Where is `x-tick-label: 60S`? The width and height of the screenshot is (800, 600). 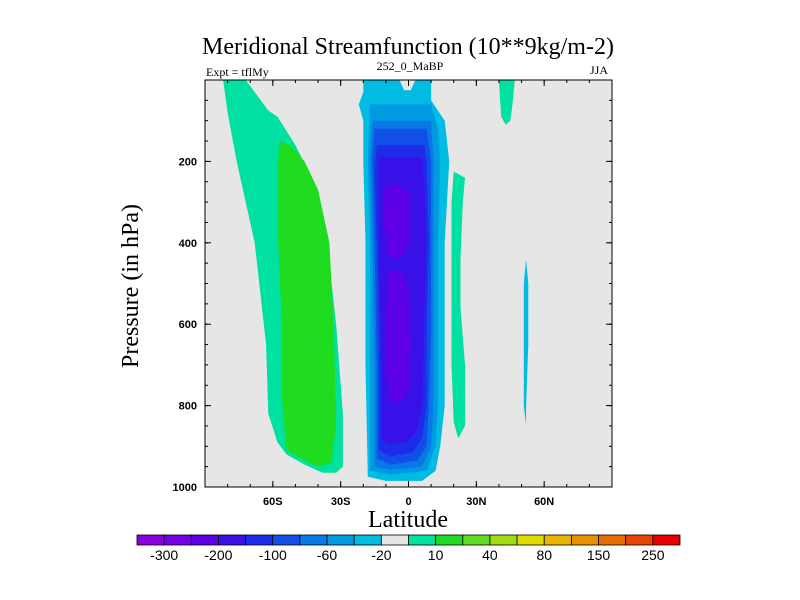
x-tick-label: 60S is located at coordinates (273, 502).